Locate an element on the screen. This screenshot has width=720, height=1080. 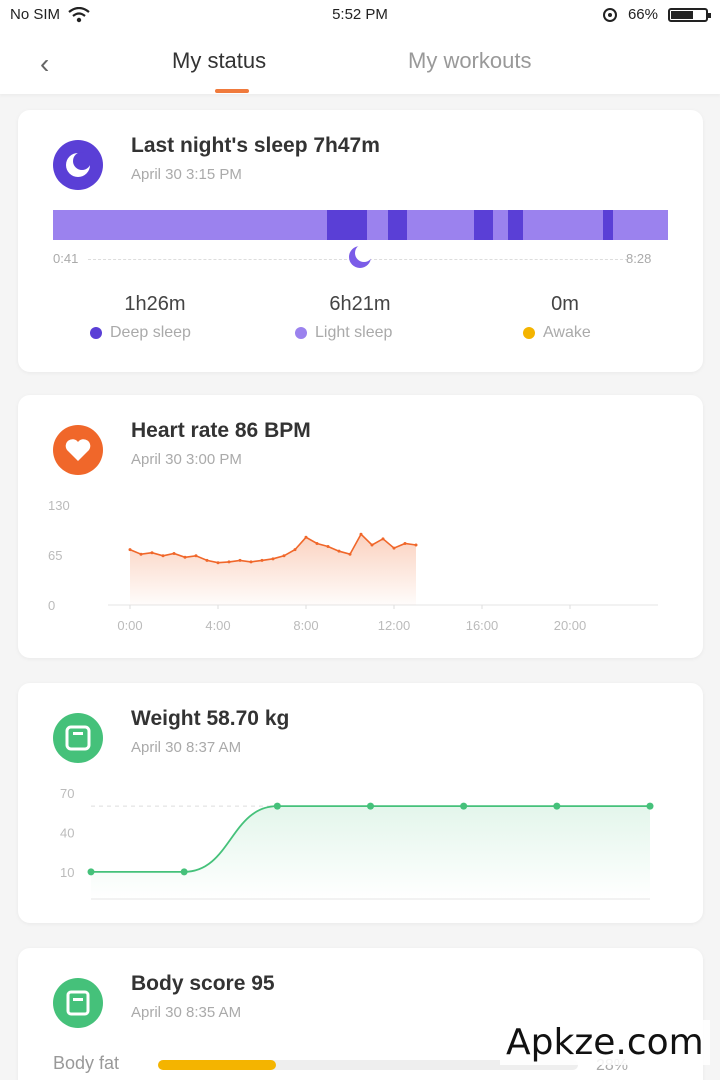
status-time: 5:52 PM is located at coordinates (360, 14).